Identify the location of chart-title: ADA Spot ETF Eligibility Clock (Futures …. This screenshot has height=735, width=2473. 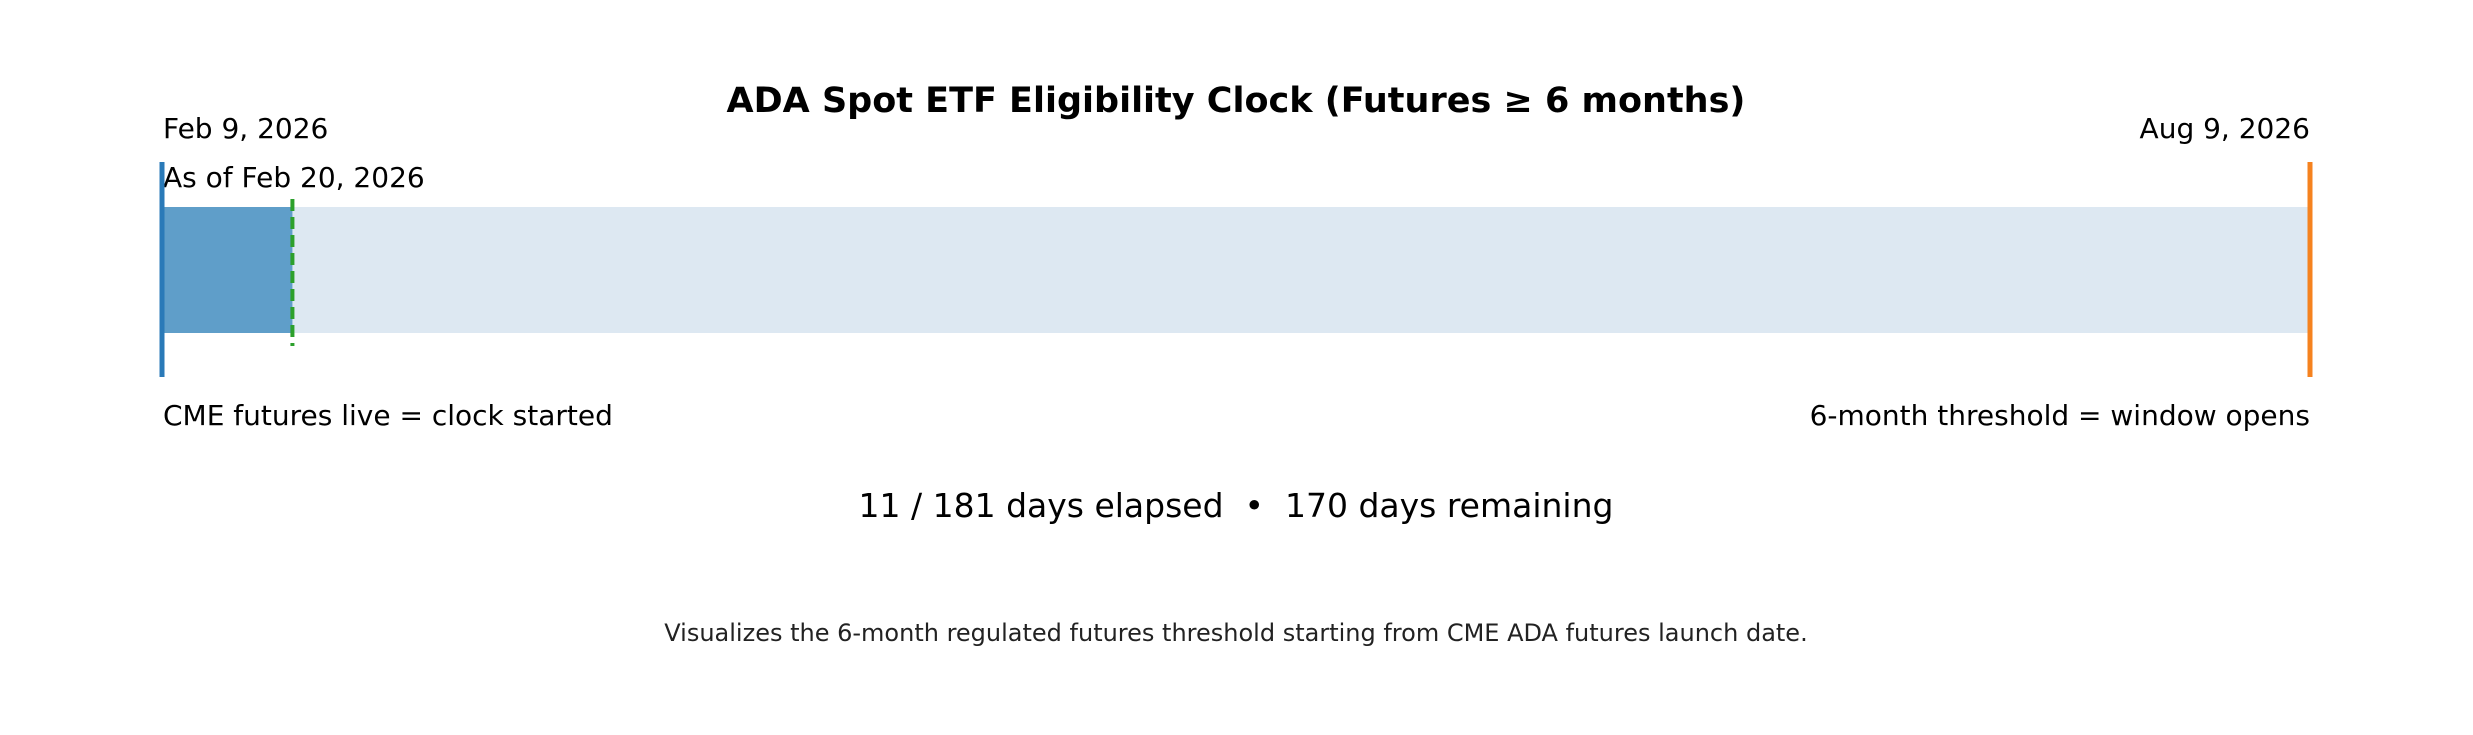
(1236, 101).